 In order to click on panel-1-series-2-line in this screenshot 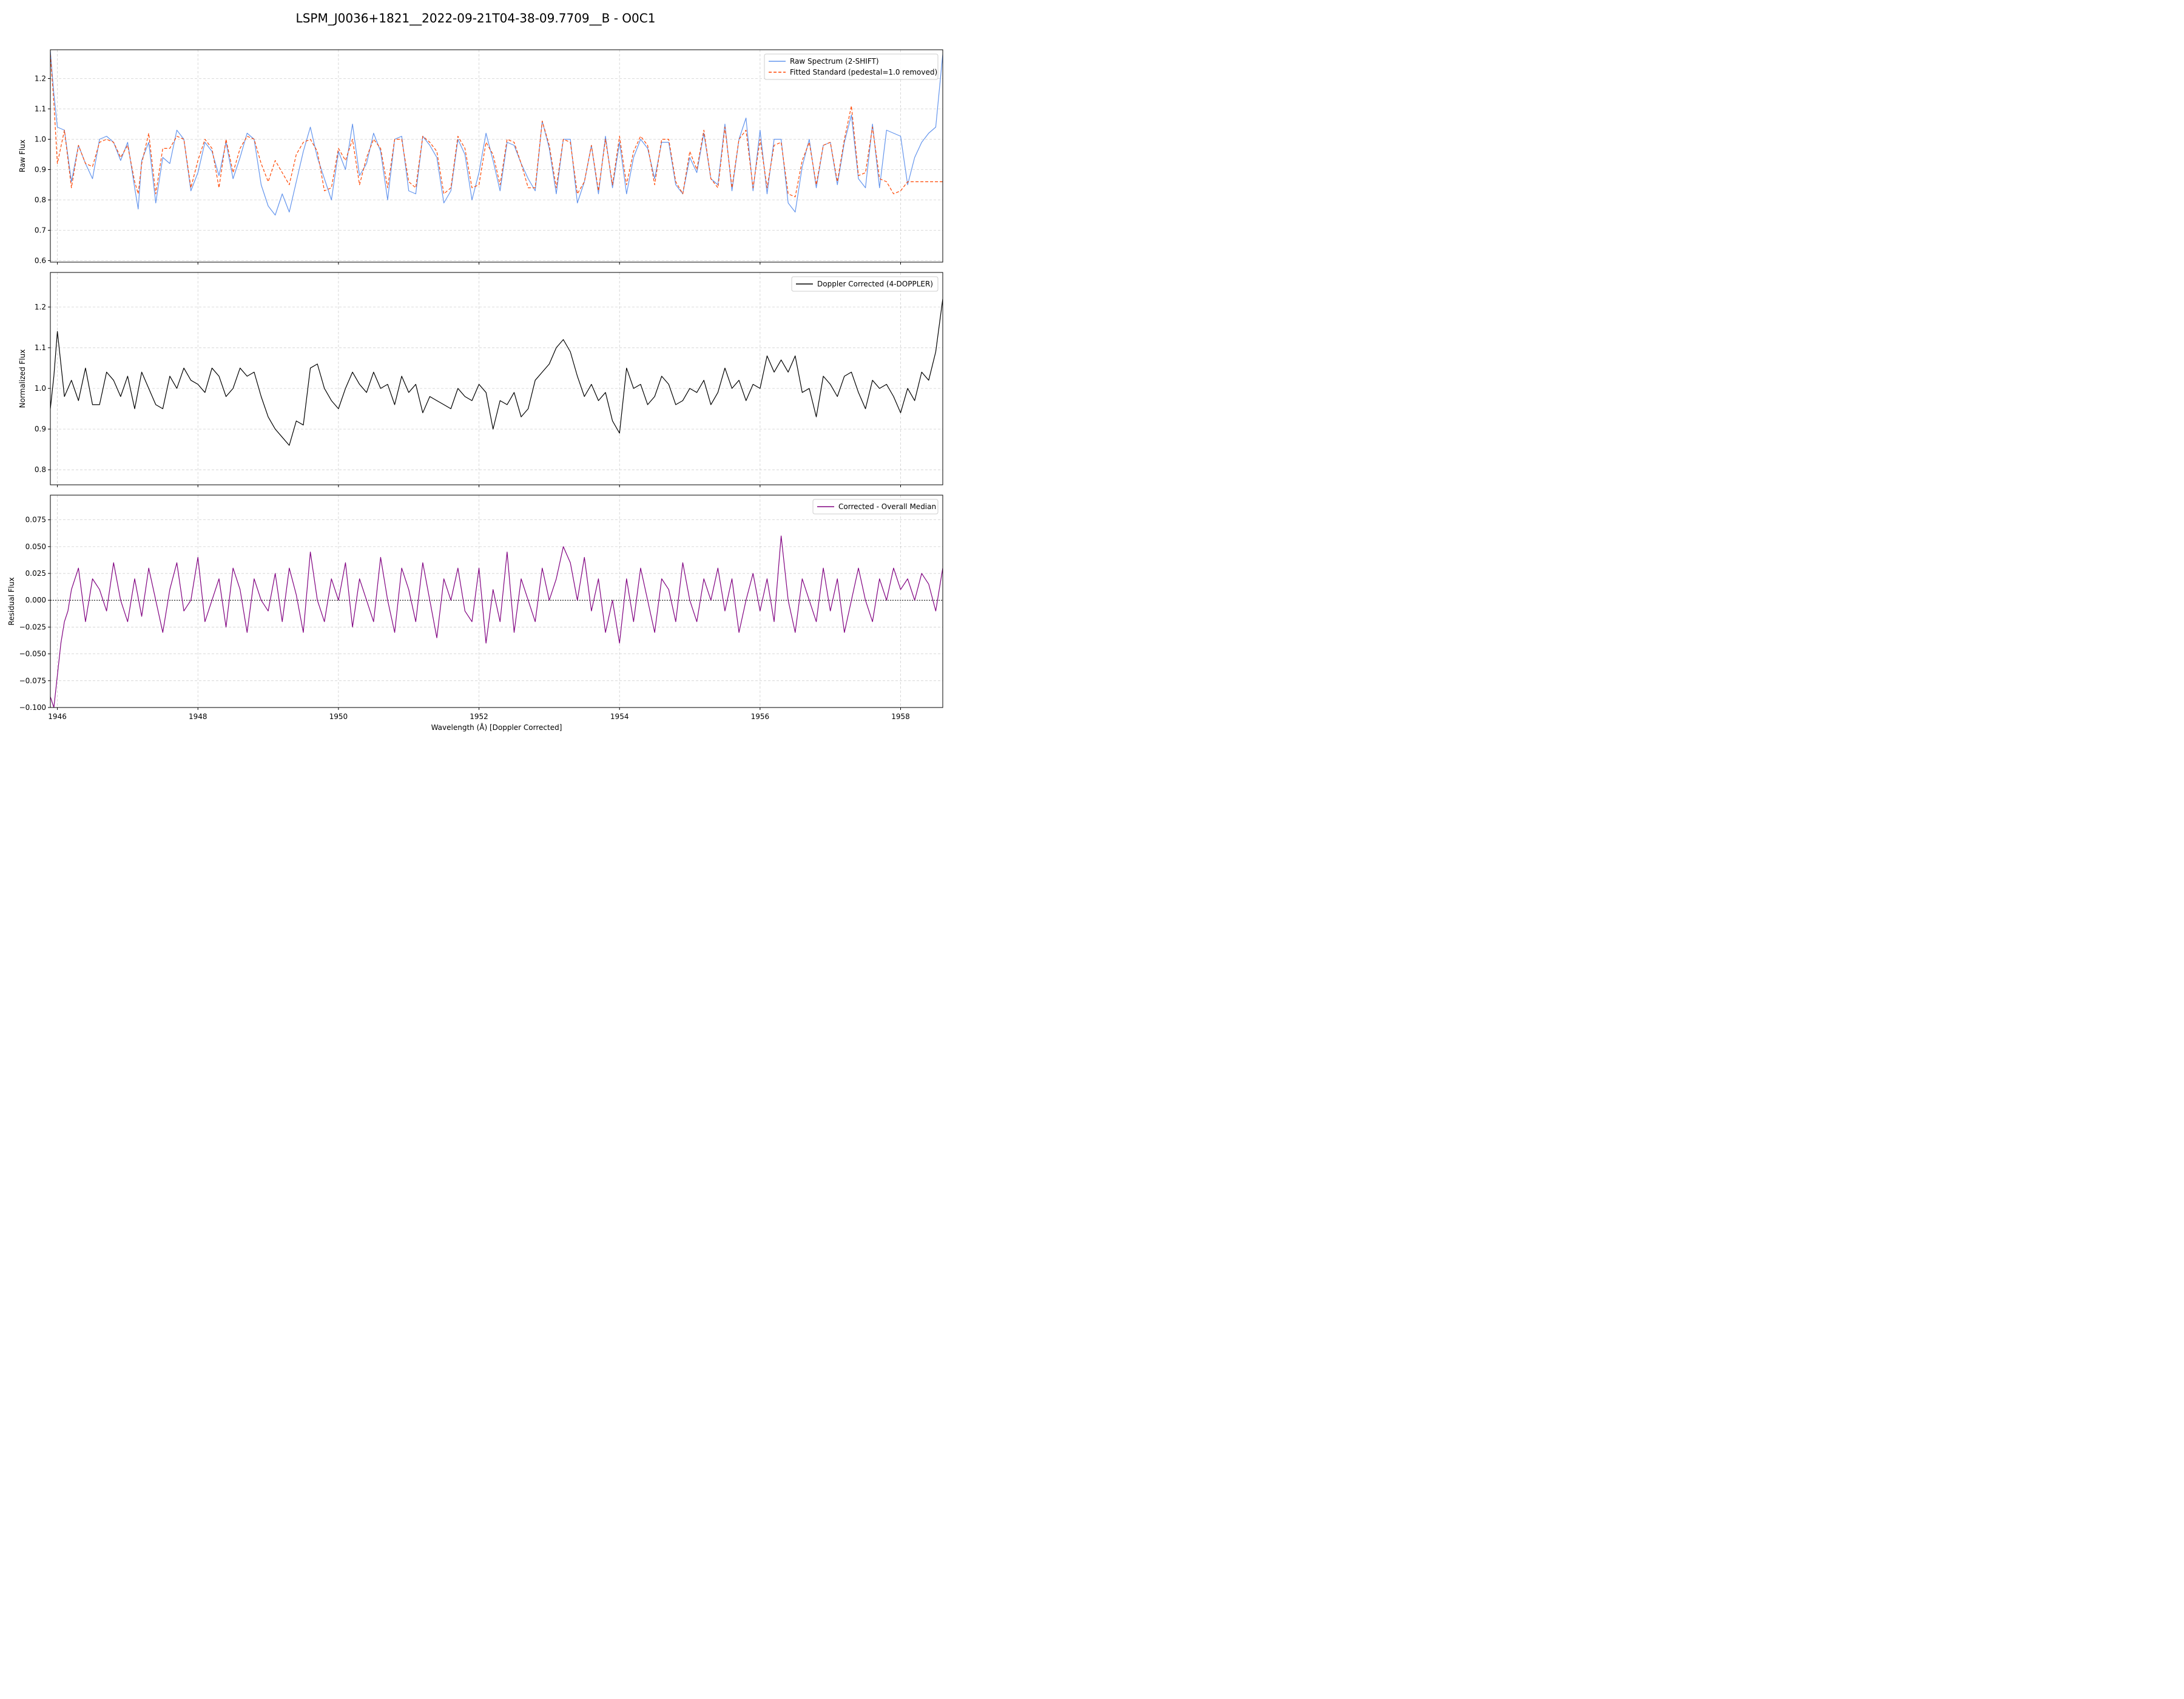, I will do `click(496, 126)`.